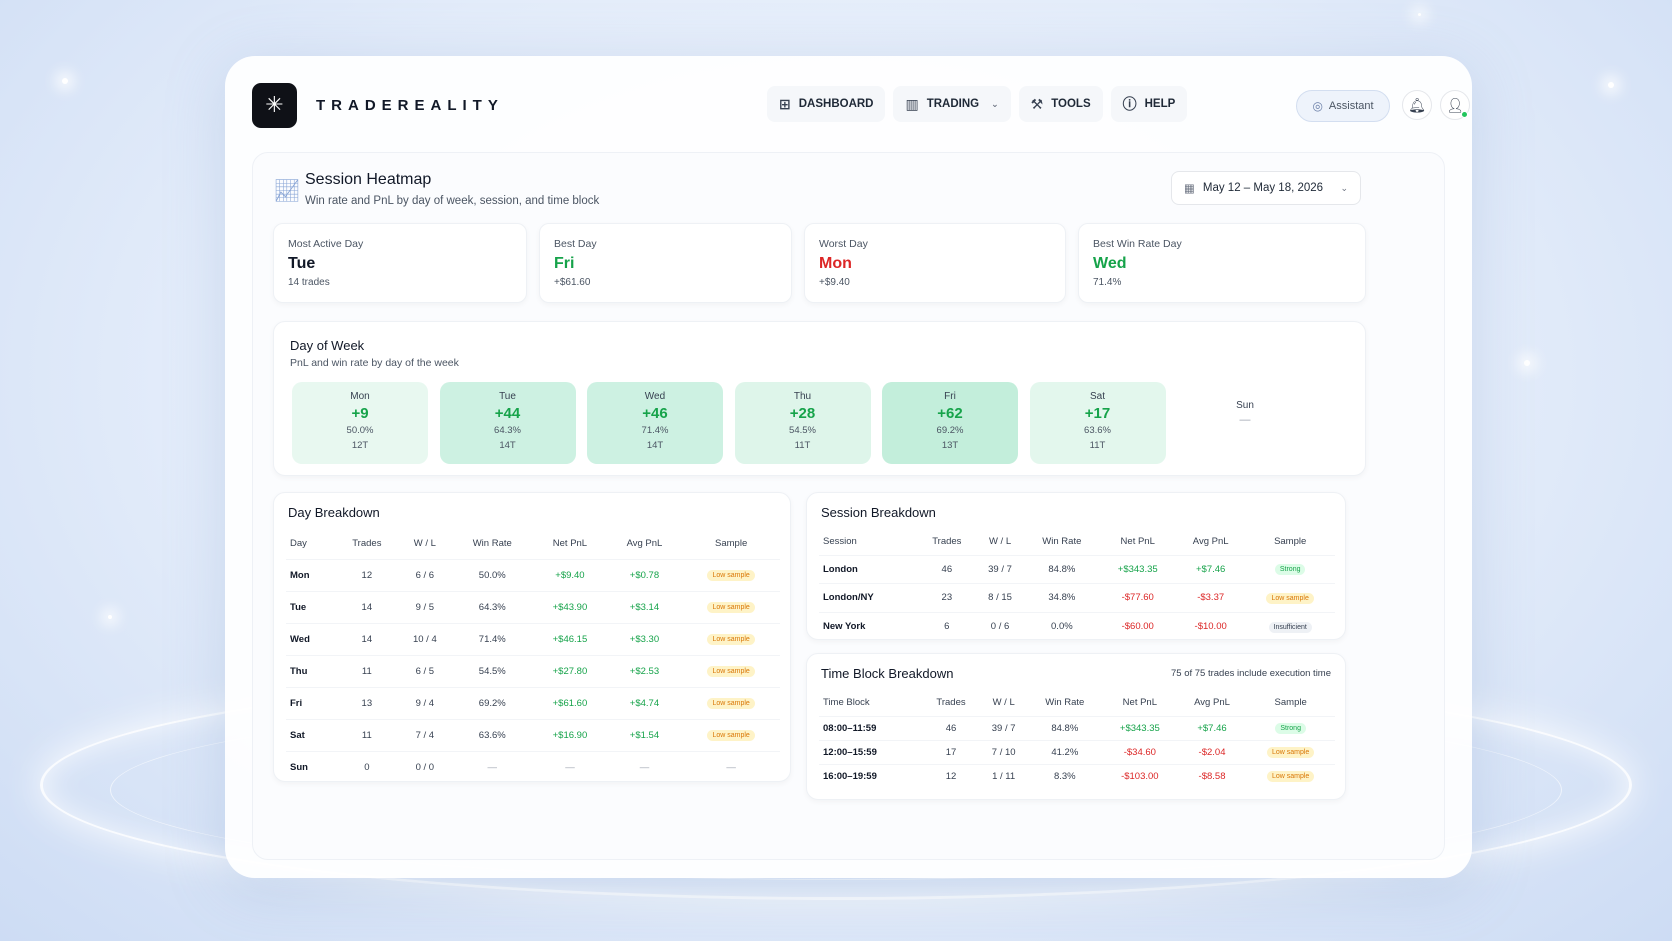  I want to click on day-pnl: +46, so click(655, 413).